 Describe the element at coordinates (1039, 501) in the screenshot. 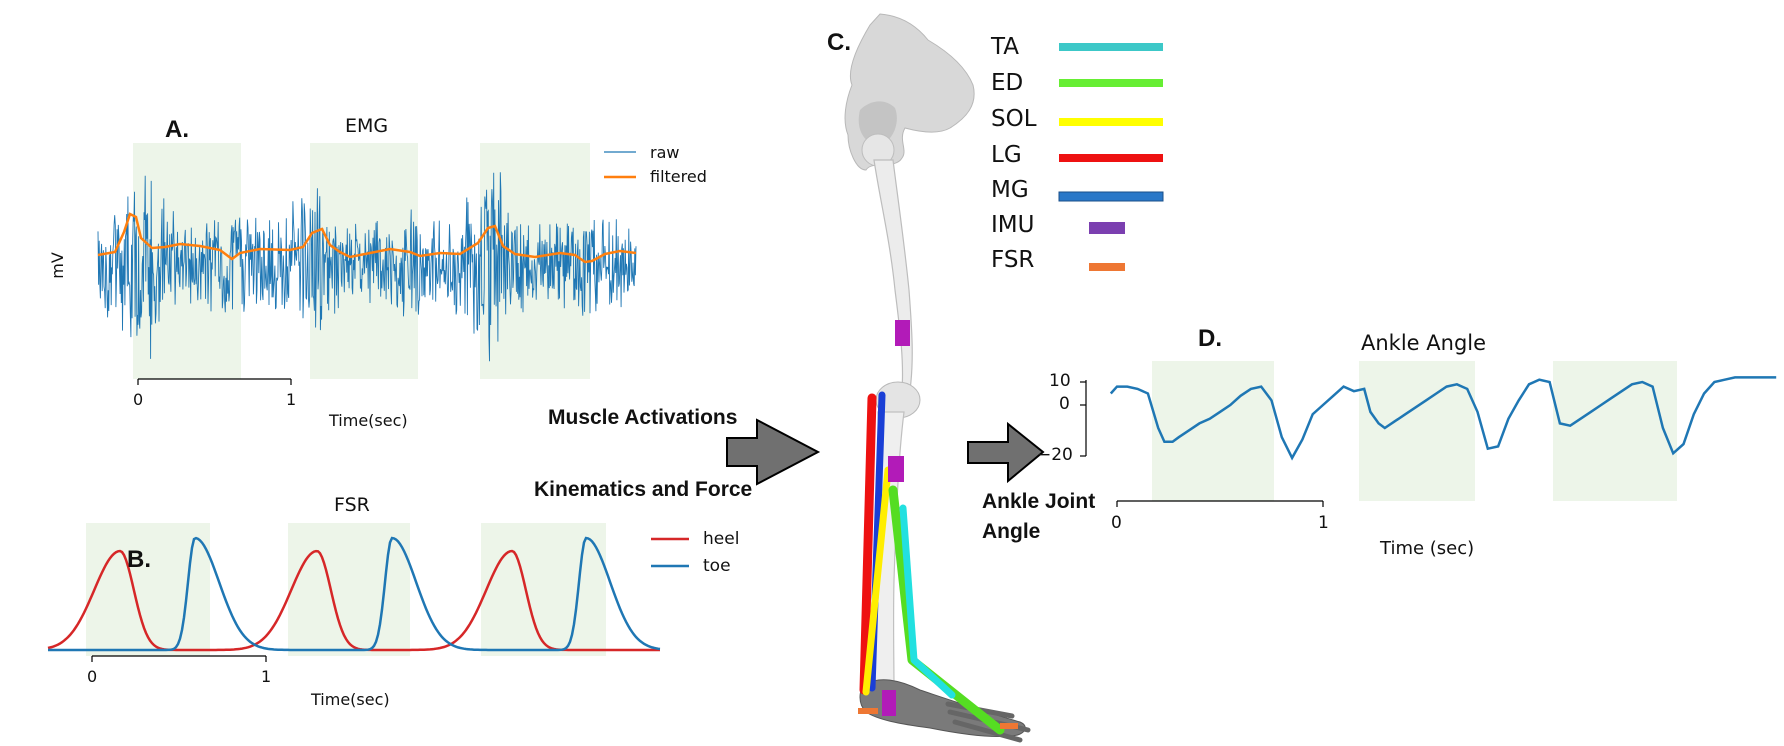

I see `ankle-joint-label-line1: Ankle Joint` at that location.